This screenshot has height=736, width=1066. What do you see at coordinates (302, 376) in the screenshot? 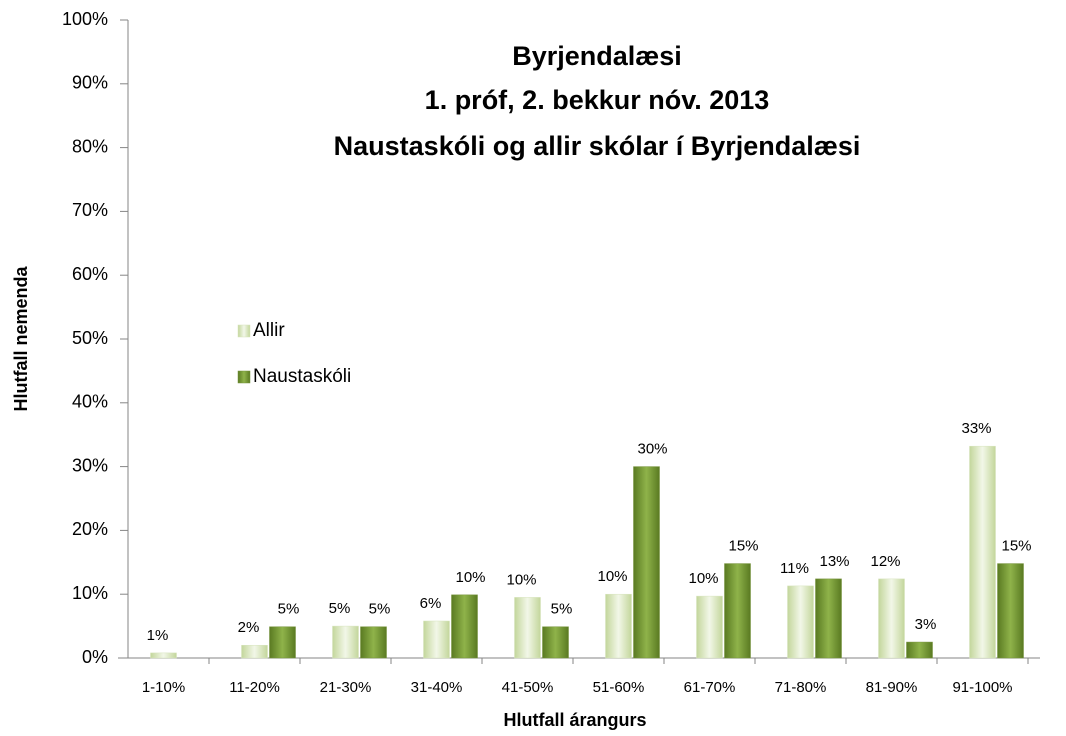
I see `legend-label: Naustaskóli` at bounding box center [302, 376].